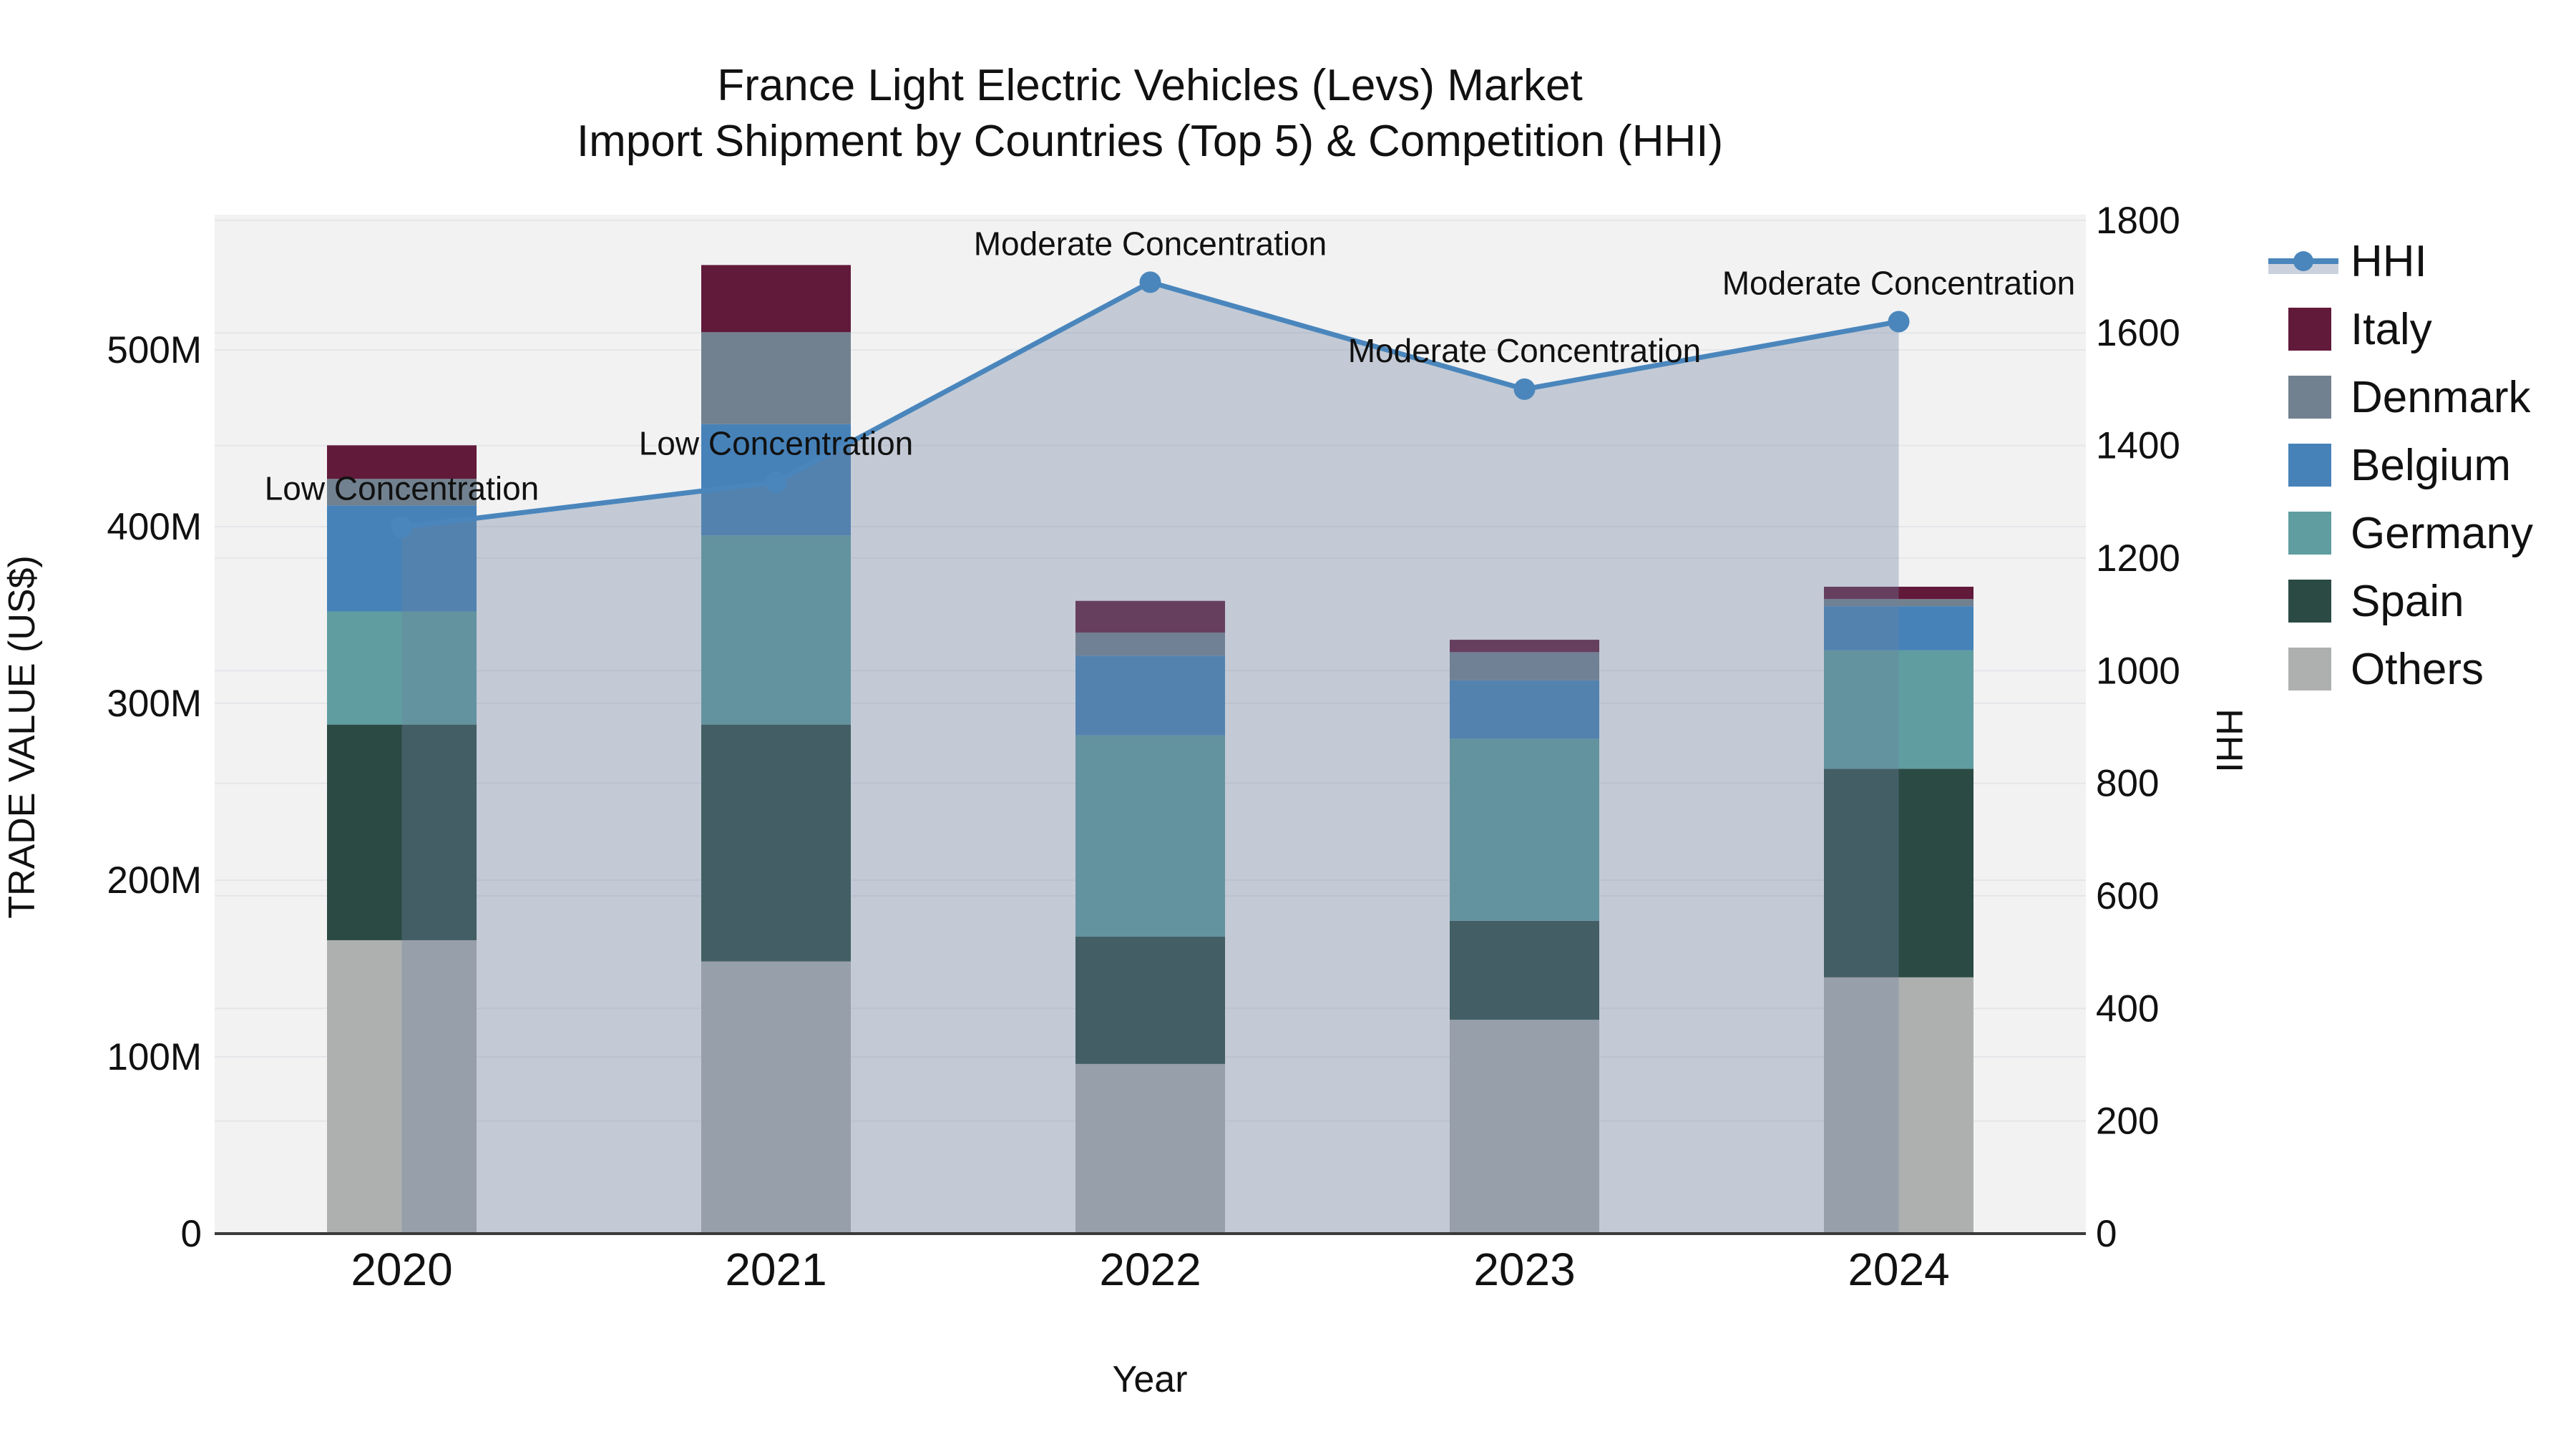  What do you see at coordinates (1150, 1269) in the screenshot?
I see `x-tick-2022: 2022` at bounding box center [1150, 1269].